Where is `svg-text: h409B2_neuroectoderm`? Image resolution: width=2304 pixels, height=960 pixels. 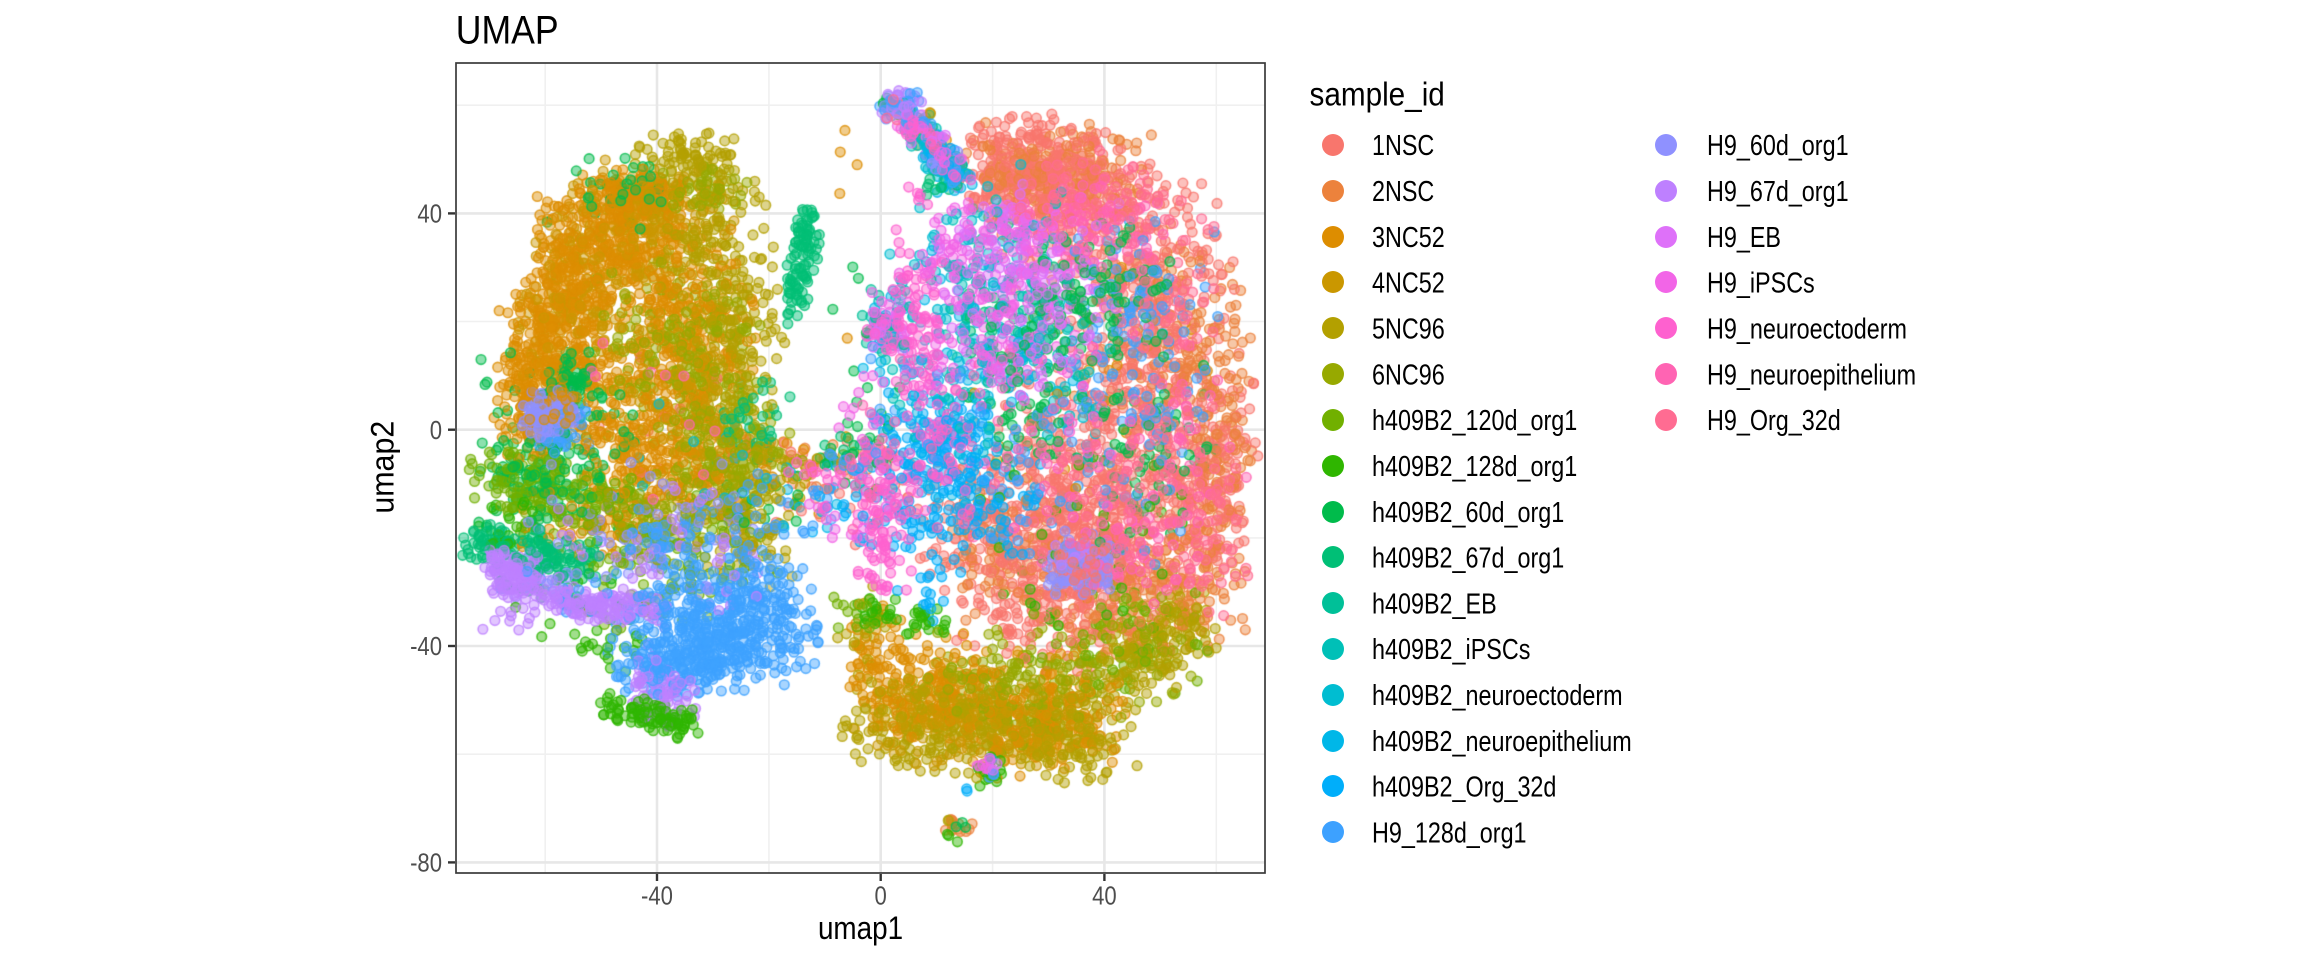 svg-text: h409B2_neuroectoderm is located at coordinates (1497, 695).